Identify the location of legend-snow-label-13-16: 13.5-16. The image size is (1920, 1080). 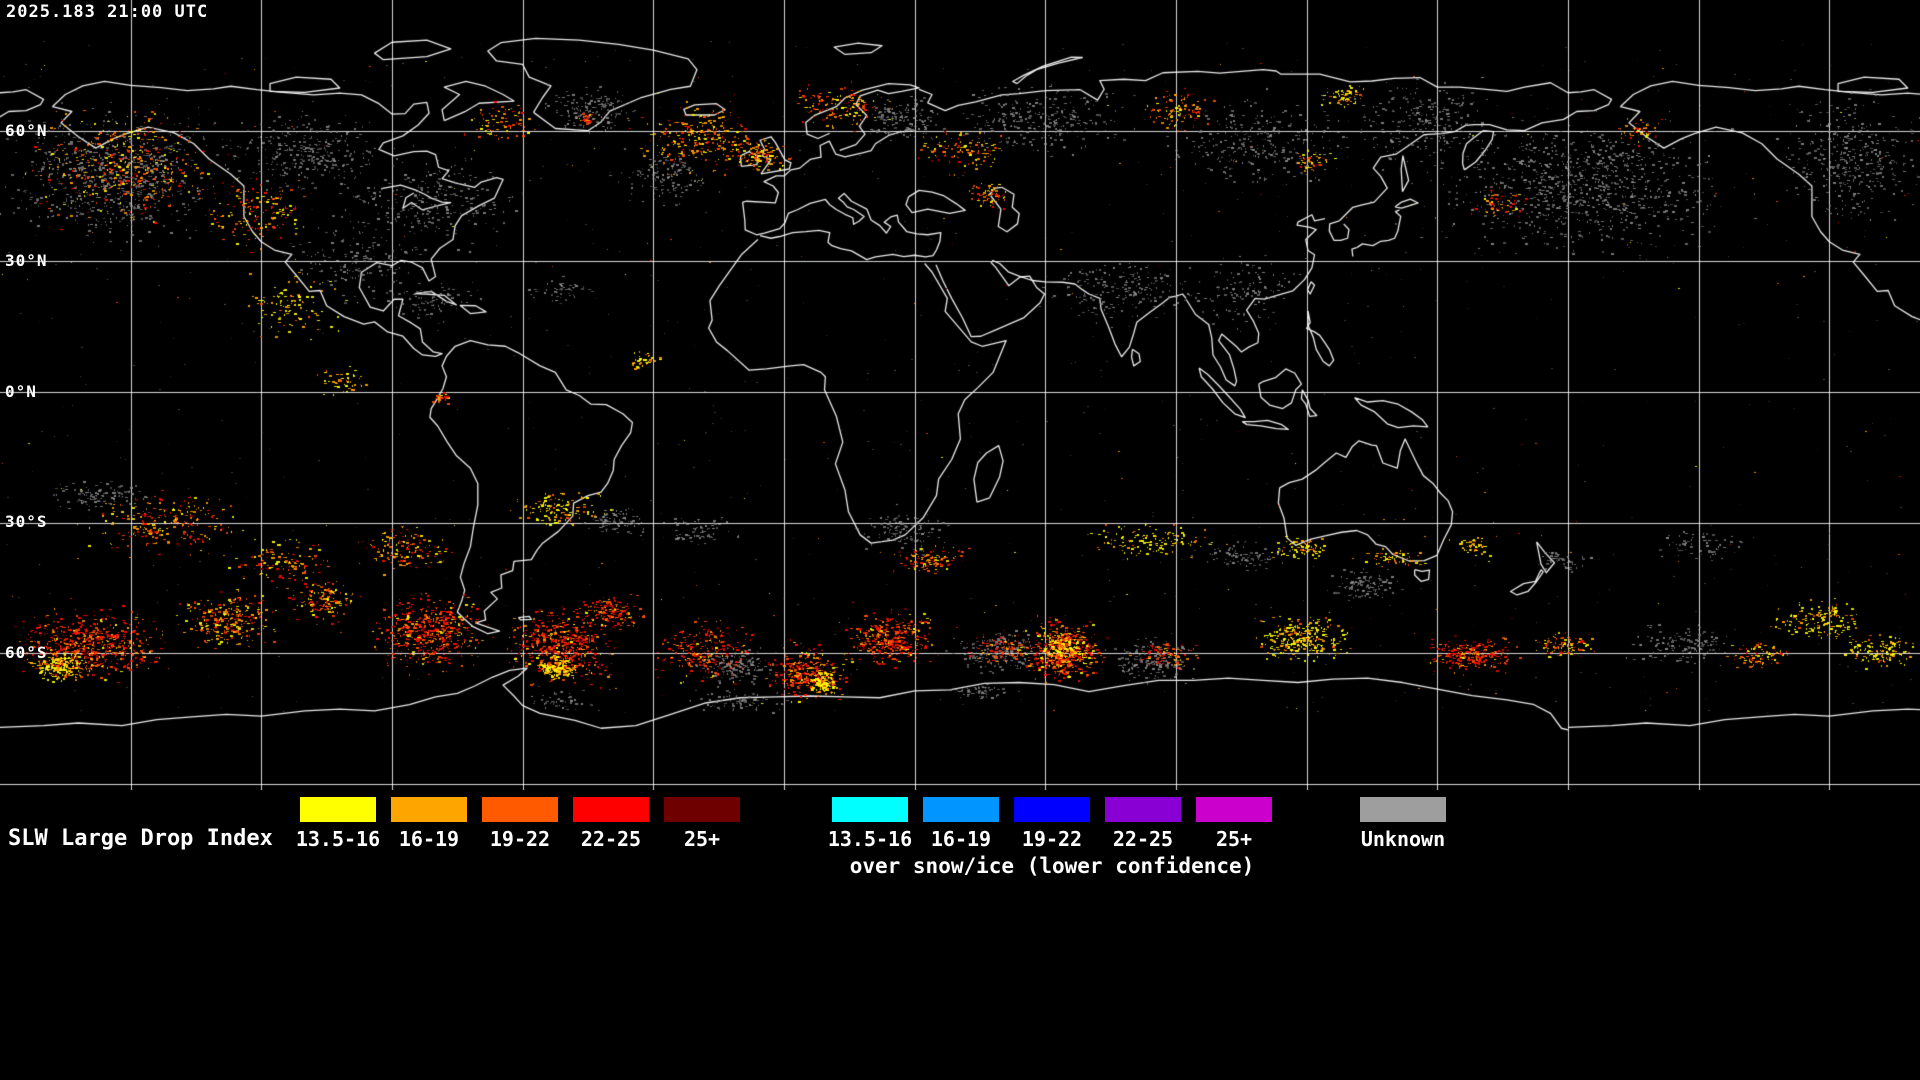
(870, 839).